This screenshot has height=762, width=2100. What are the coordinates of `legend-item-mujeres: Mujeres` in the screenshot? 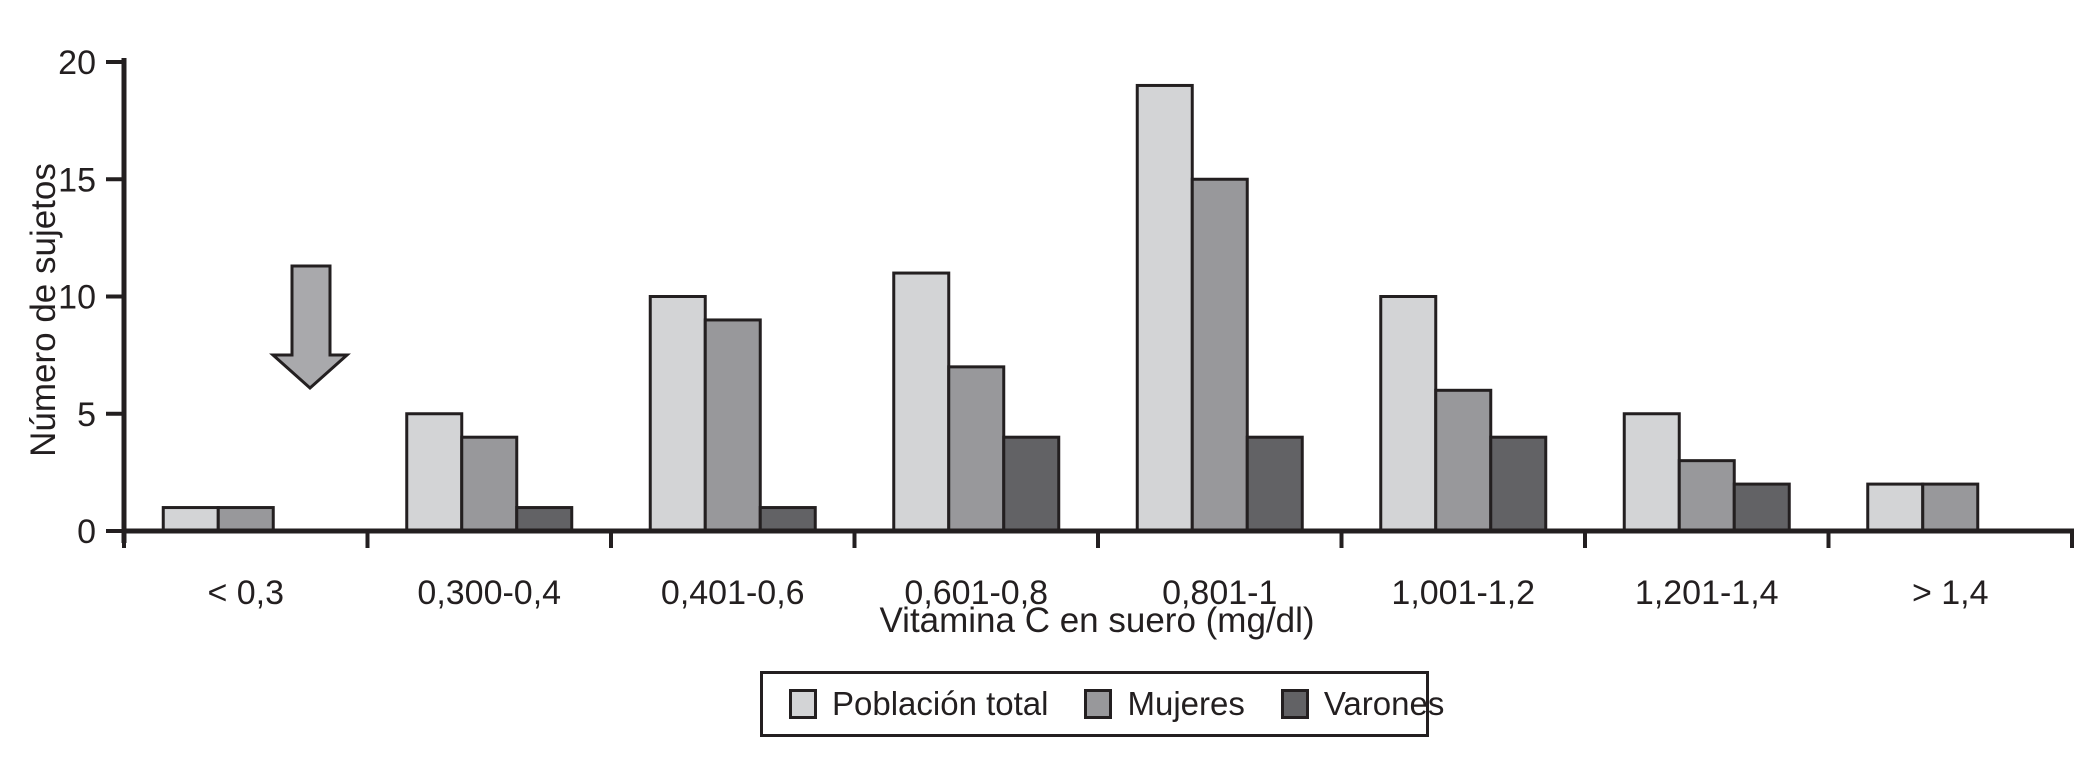 It's located at (1164, 704).